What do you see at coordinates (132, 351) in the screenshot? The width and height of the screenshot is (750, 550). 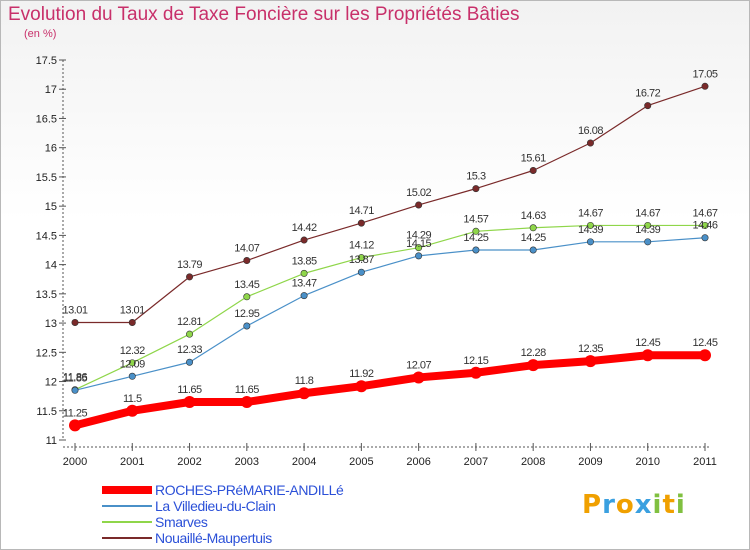 I see `data-label: 12.32` at bounding box center [132, 351].